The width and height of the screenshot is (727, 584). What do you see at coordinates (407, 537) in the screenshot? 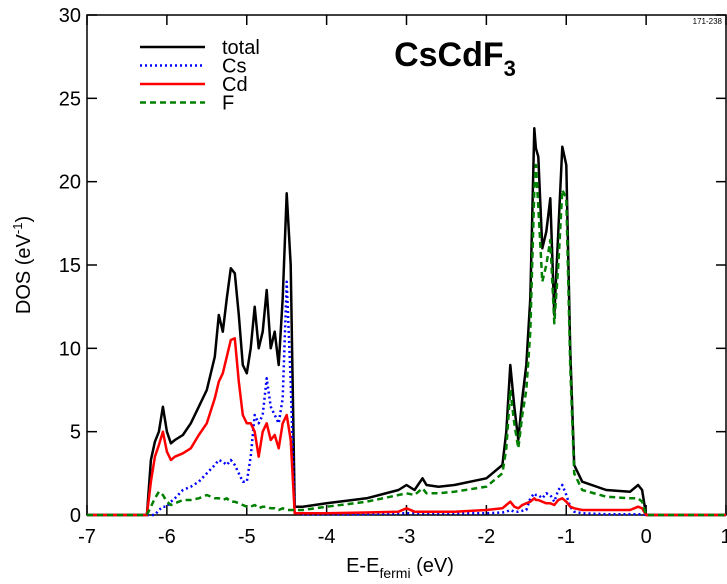
I see `x-tick-label: -3` at bounding box center [407, 537].